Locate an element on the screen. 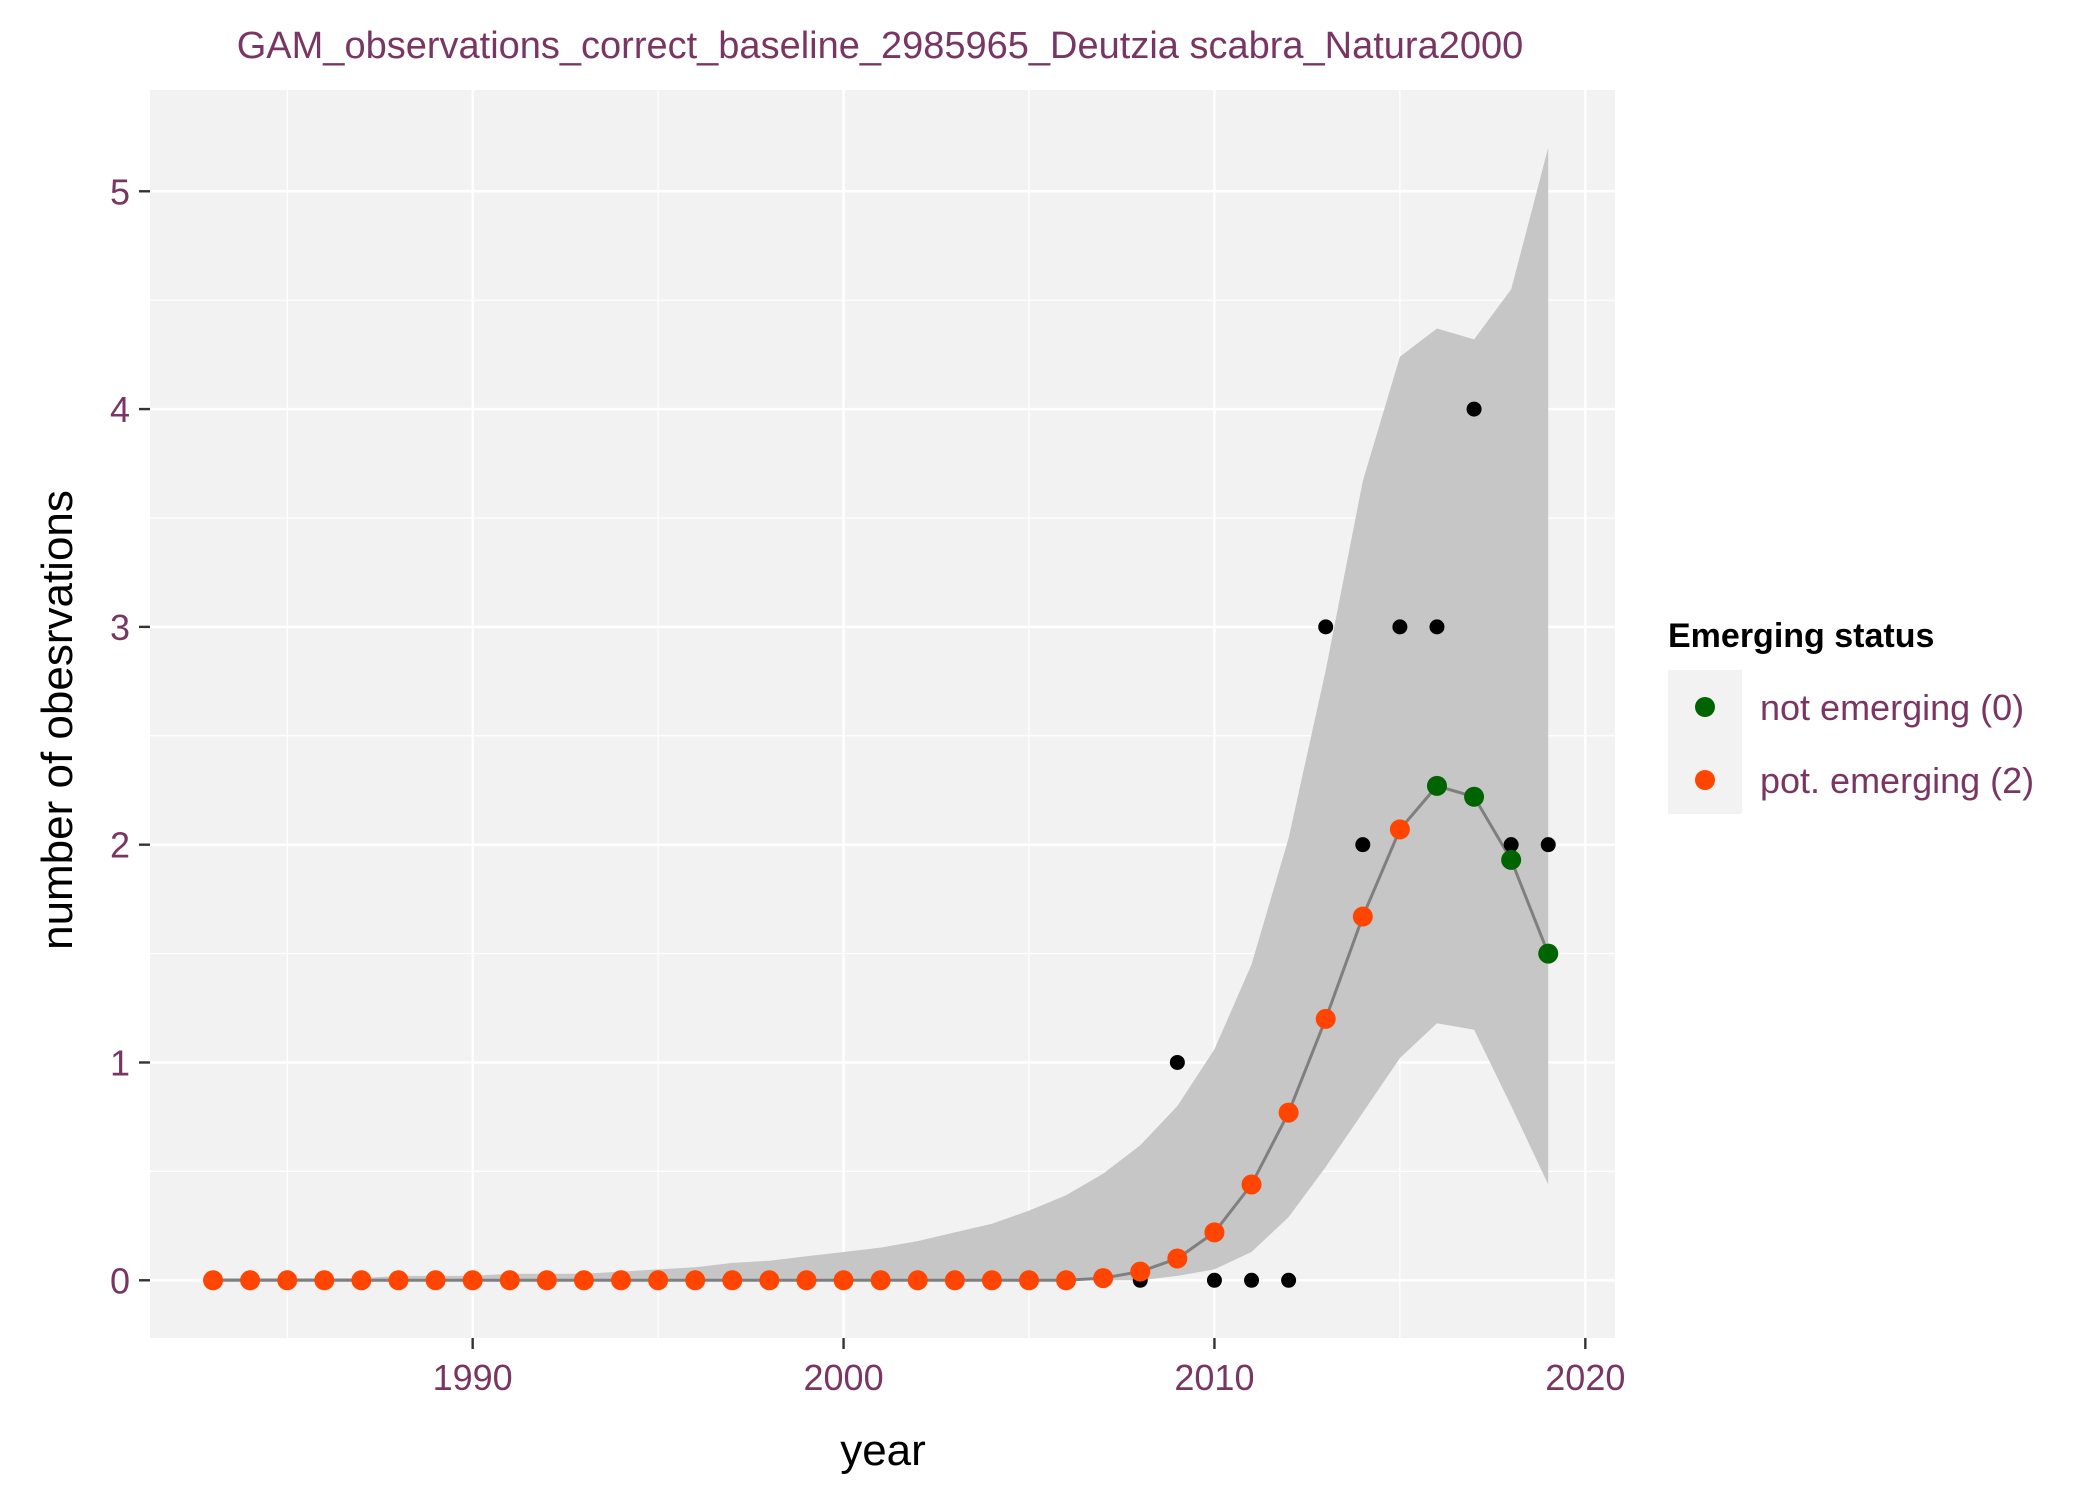 This screenshot has width=2100, height=1499. y-tick-label: 1 is located at coordinates (120, 1062).